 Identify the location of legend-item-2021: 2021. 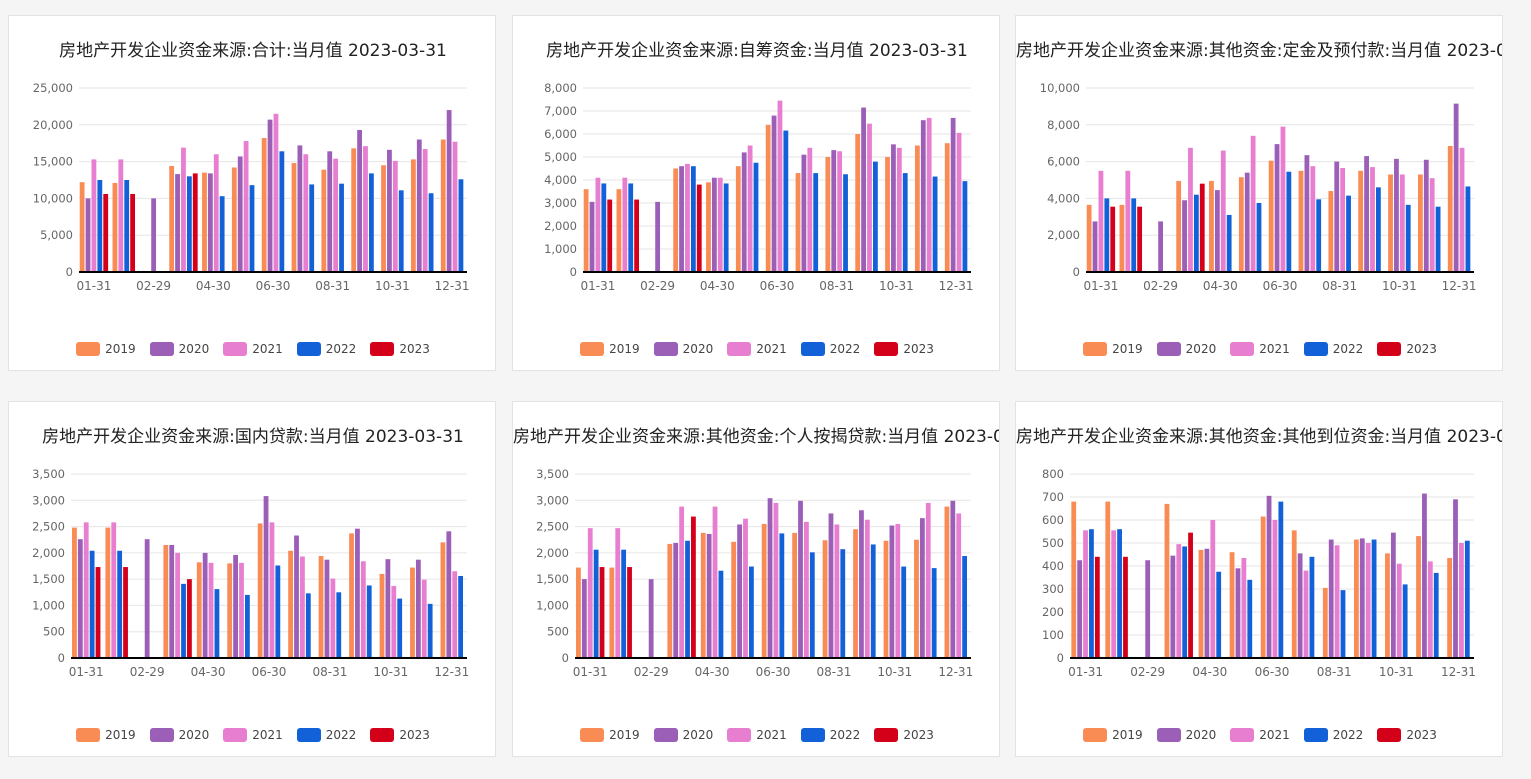
(757, 349).